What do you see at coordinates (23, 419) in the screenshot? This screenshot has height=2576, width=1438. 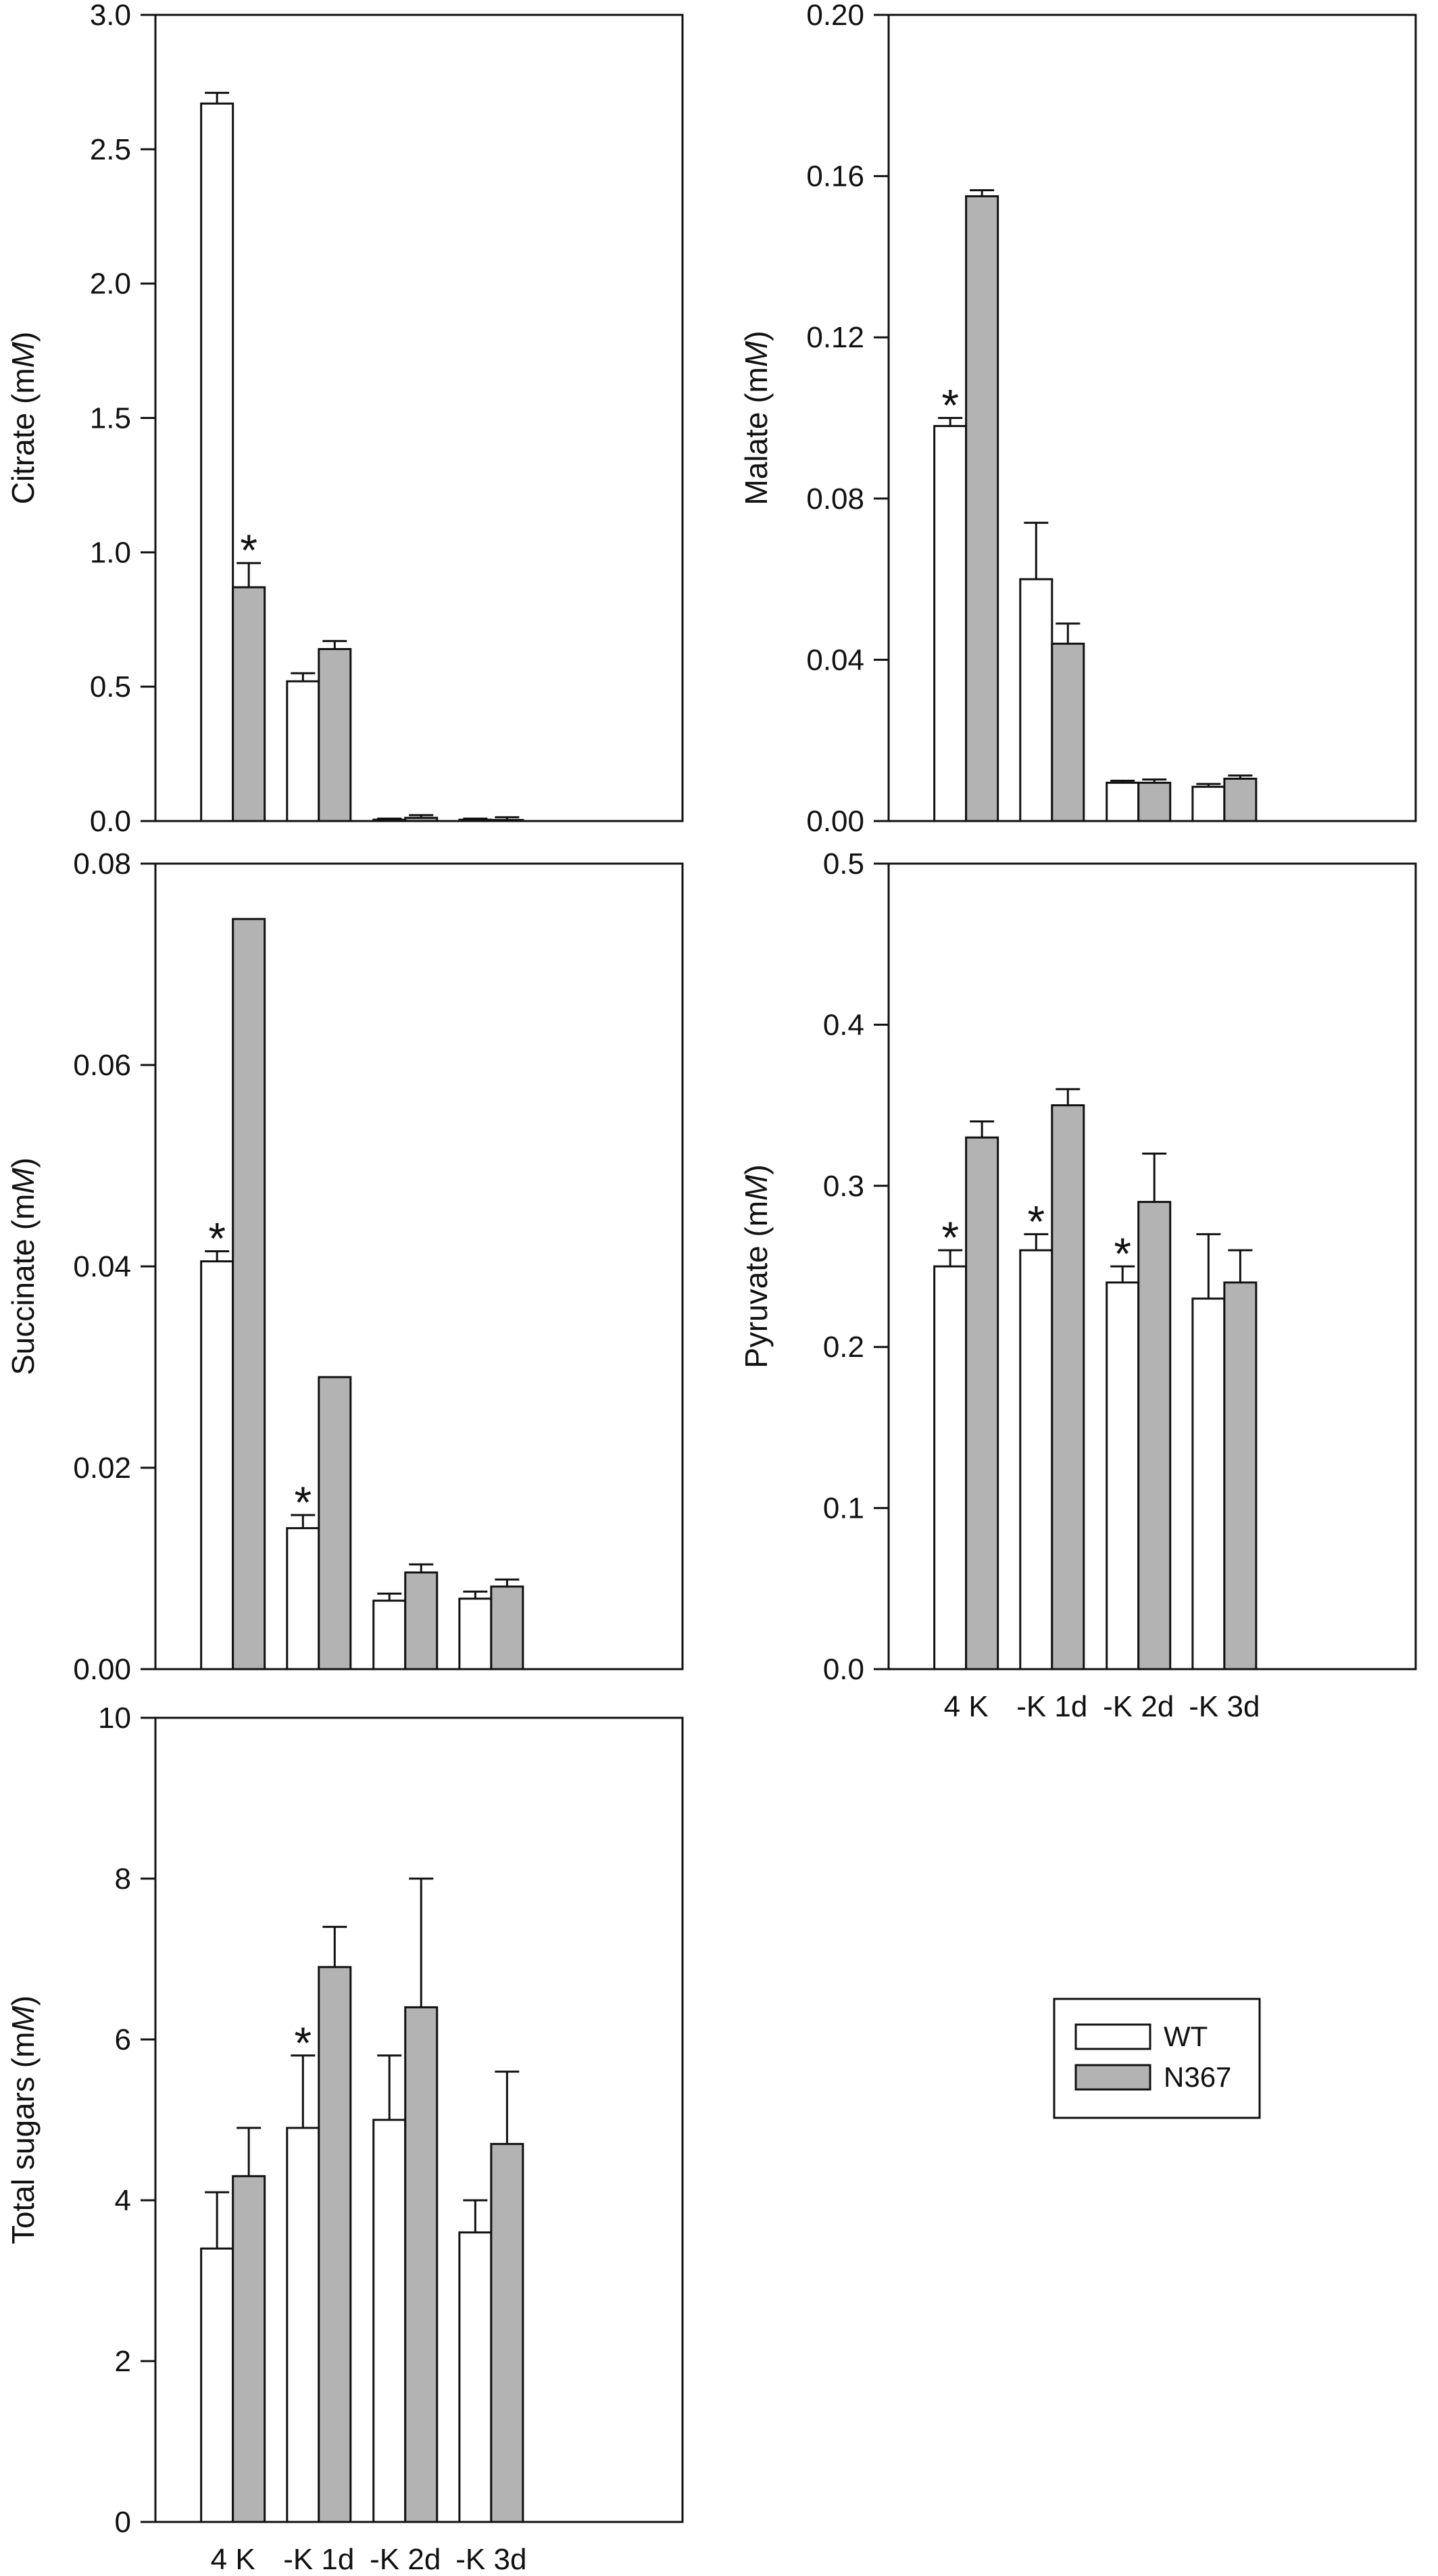 I see `y-axis-label: Citrate (mM)` at bounding box center [23, 419].